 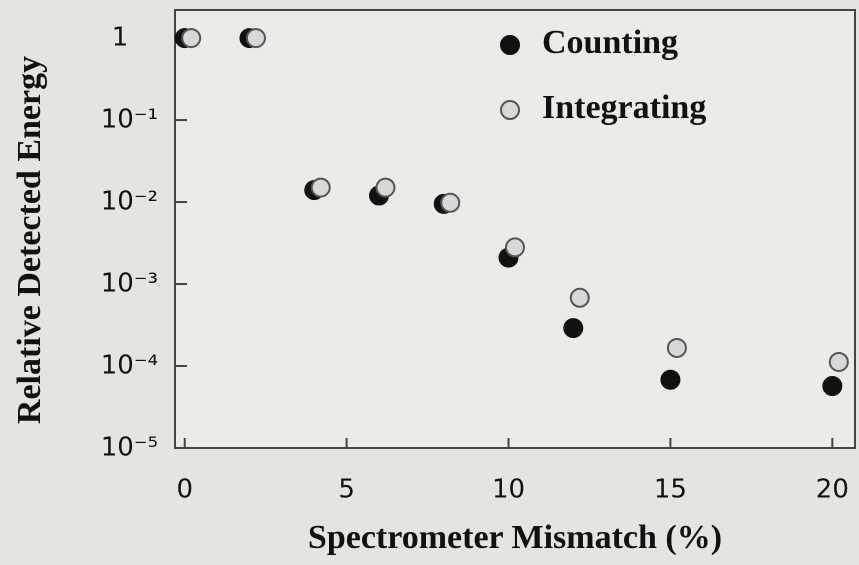 I want to click on y-tick-label: 10⁻⁴, so click(x=129, y=366).